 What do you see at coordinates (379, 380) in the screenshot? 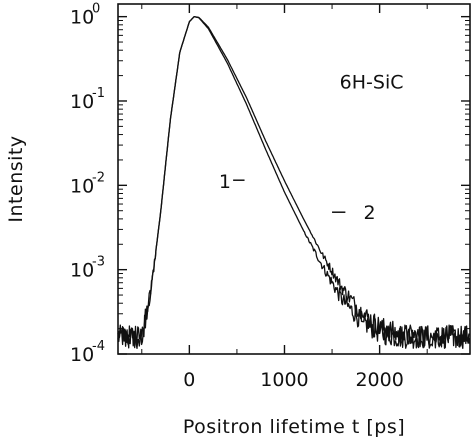
I see `x-tick-label-2: 2000` at bounding box center [379, 380].